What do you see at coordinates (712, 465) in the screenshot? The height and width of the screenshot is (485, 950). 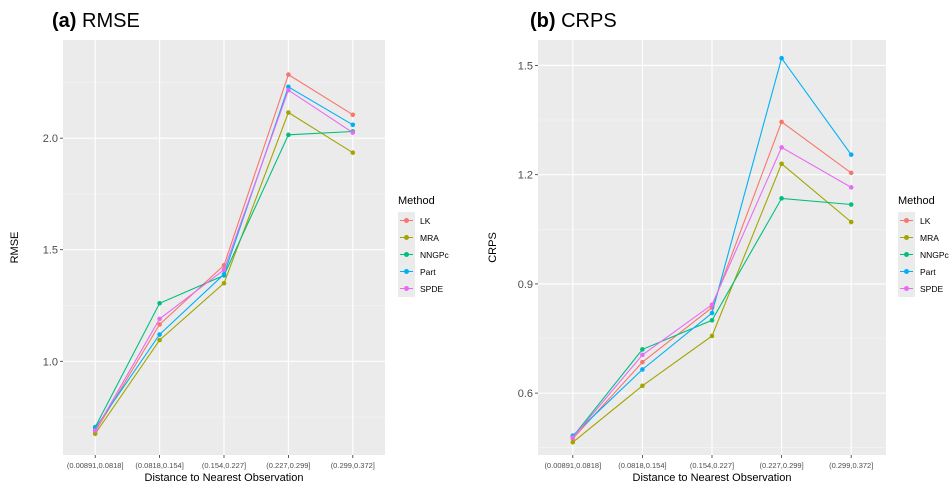 I see `crps-x-tick-label: (0.154,0.227]` at bounding box center [712, 465].